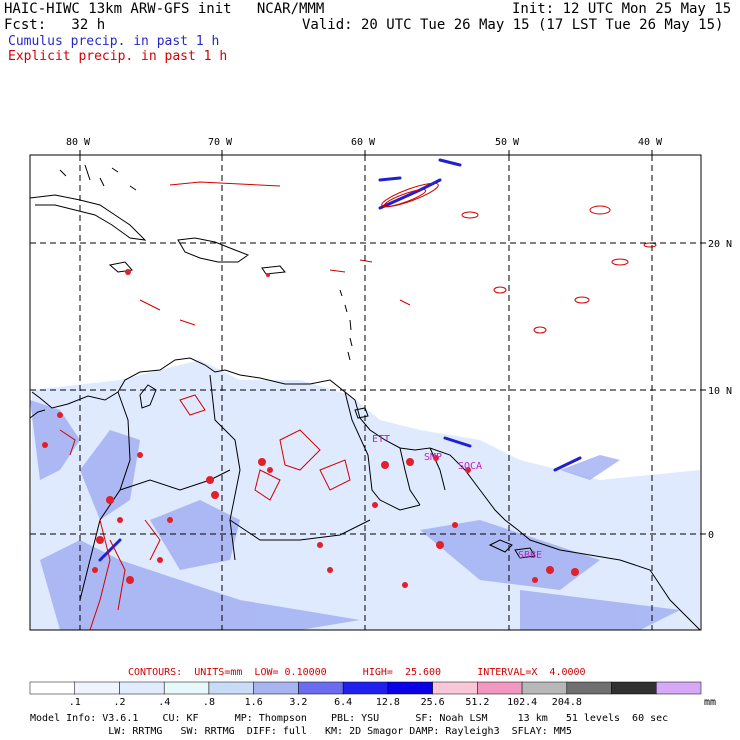 The image size is (740, 740). What do you see at coordinates (118, 56) in the screenshot?
I see `explicit-legend: Explicit precip. in past 1 h` at bounding box center [118, 56].